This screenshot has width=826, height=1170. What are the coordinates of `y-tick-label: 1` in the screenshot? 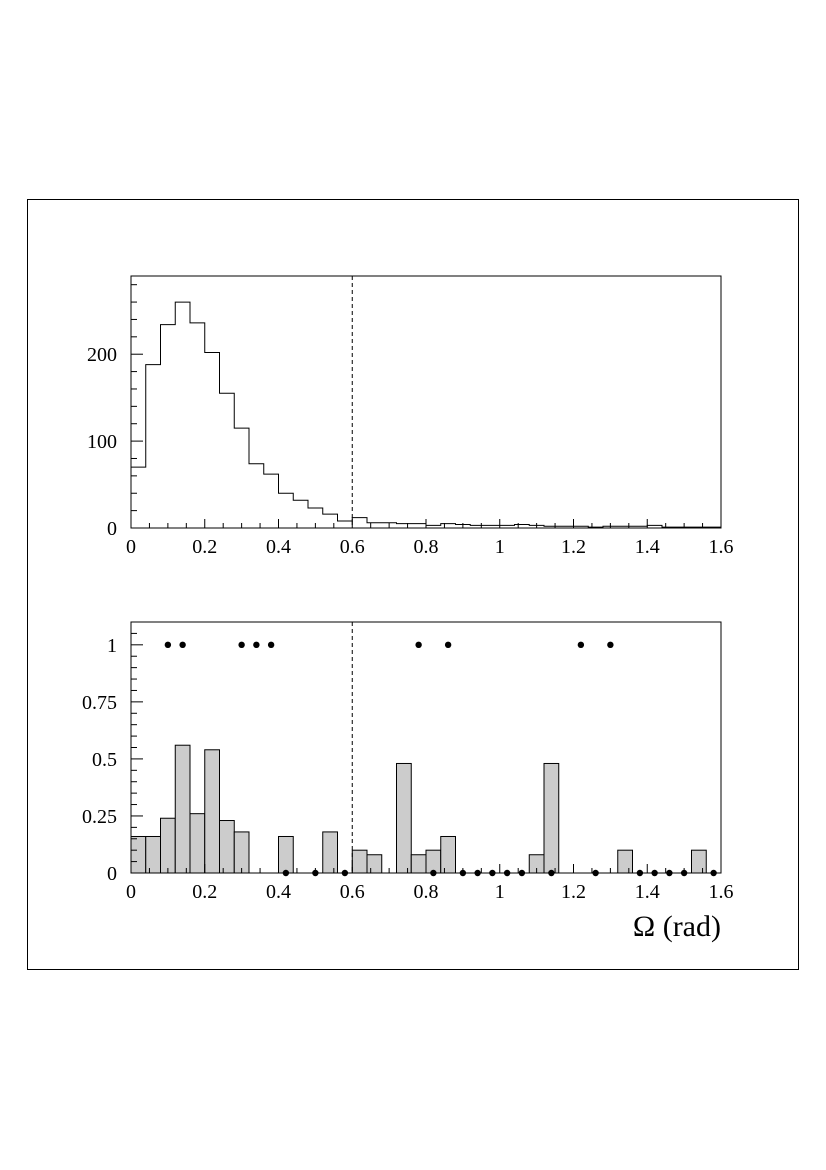 It's located at (112, 646).